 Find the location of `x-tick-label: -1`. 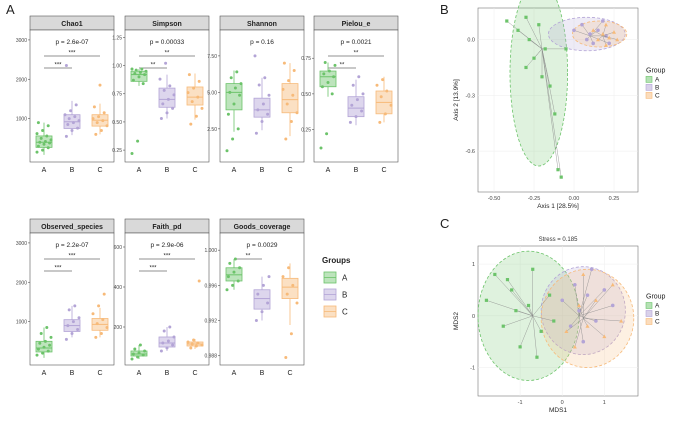

x-tick-label: -1 is located at coordinates (520, 403).